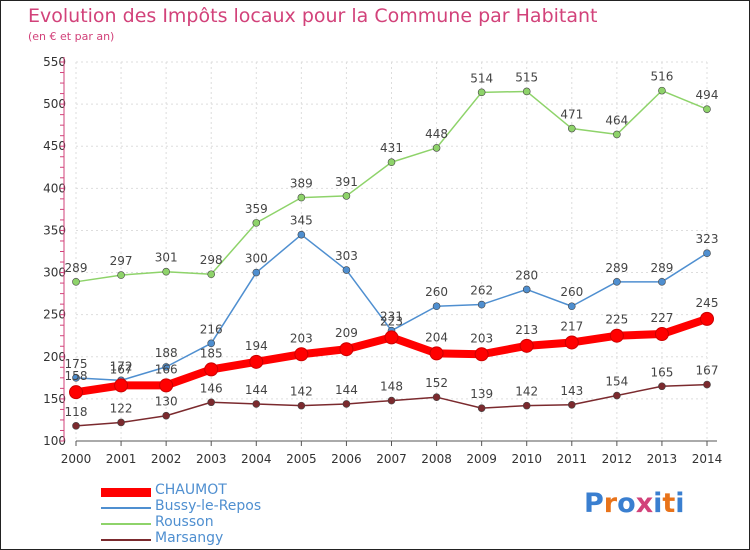 The image size is (750, 550). I want to click on data-label-chaumot: 204, so click(436, 337).